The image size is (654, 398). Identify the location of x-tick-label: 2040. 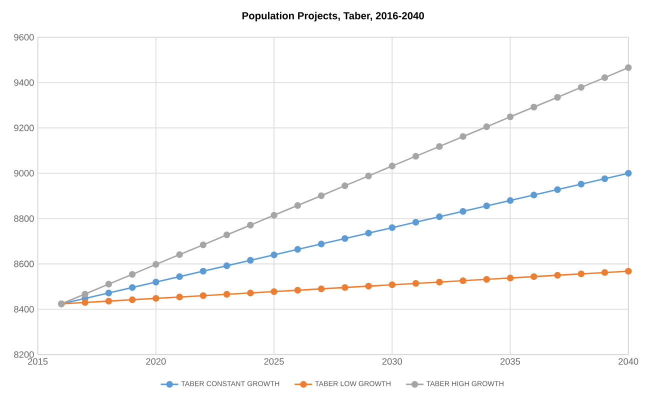
(628, 361).